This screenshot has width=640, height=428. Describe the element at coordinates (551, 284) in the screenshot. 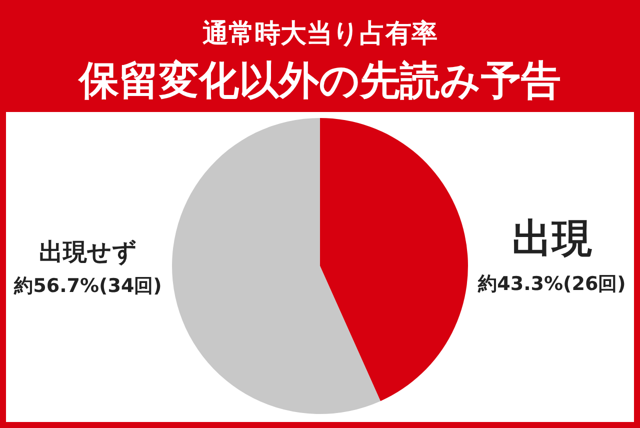

I see `data-label: 約43.3%(26回)` at that location.